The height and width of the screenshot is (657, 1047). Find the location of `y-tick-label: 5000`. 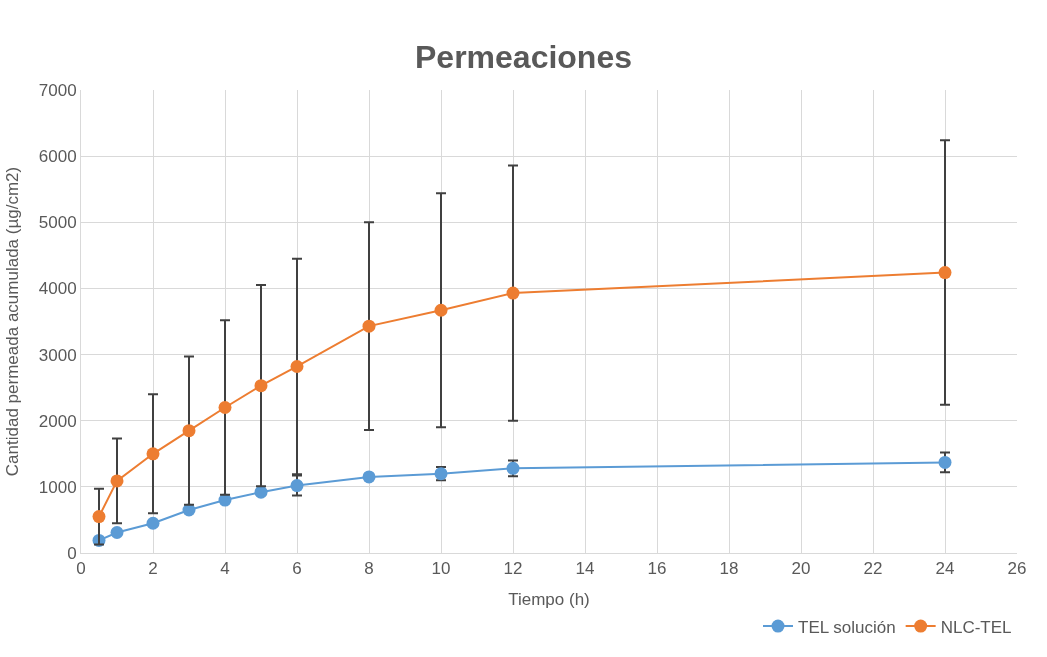

y-tick-label: 5000 is located at coordinates (57, 223).